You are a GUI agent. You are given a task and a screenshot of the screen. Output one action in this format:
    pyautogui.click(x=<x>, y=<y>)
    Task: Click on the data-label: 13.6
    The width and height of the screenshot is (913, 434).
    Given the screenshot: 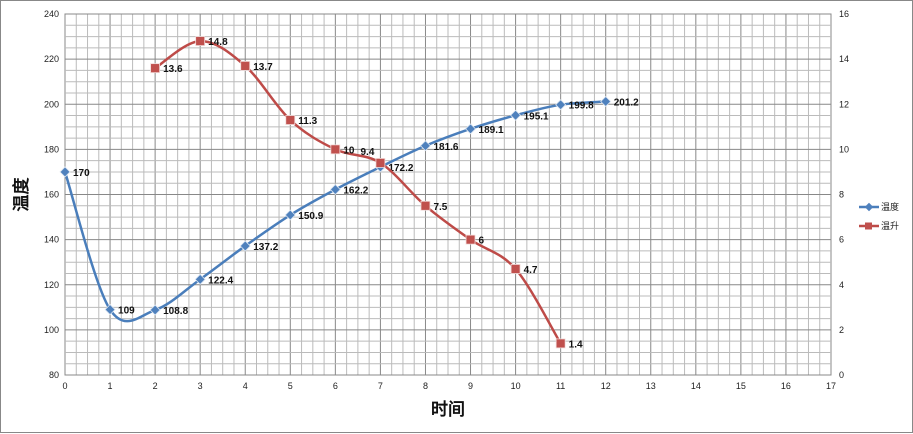 What is the action you would take?
    pyautogui.click(x=173, y=69)
    